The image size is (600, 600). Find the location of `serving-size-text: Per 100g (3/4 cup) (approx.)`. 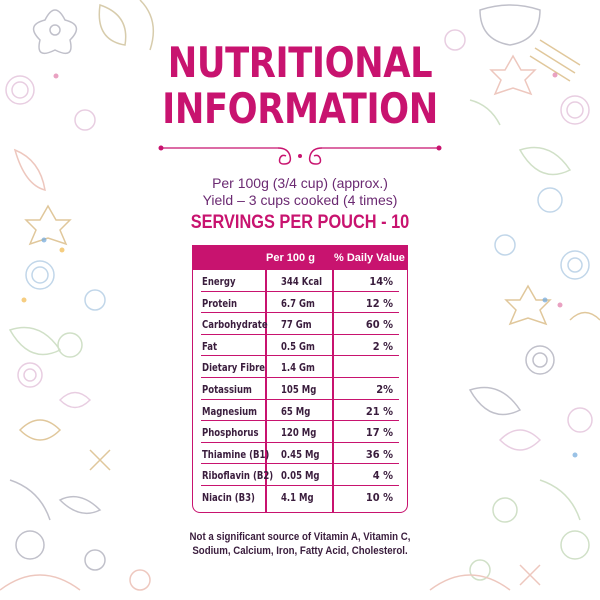

serving-size-text: Per 100g (3/4 cup) (approx.) is located at coordinates (300, 183).